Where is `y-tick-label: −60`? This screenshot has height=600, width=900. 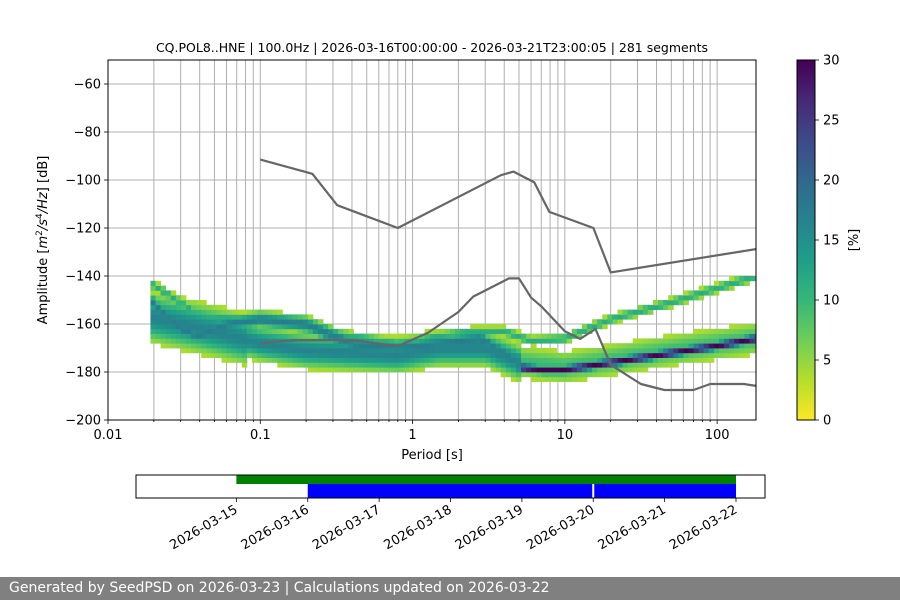 y-tick-label: −60 is located at coordinates (87, 85).